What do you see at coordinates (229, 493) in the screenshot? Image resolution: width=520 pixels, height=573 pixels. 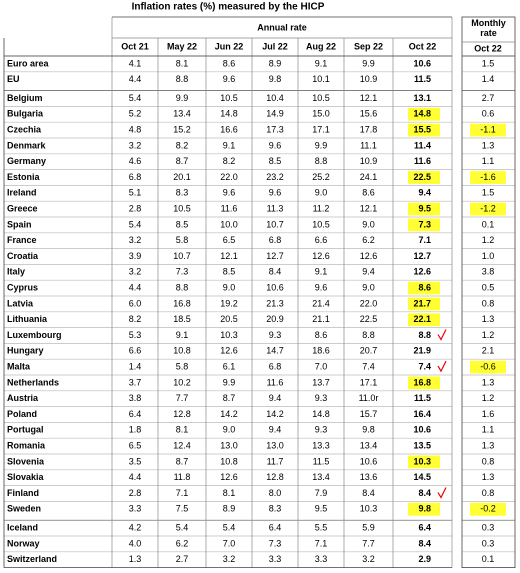 I see `cell-value: 8.1` at bounding box center [229, 493].